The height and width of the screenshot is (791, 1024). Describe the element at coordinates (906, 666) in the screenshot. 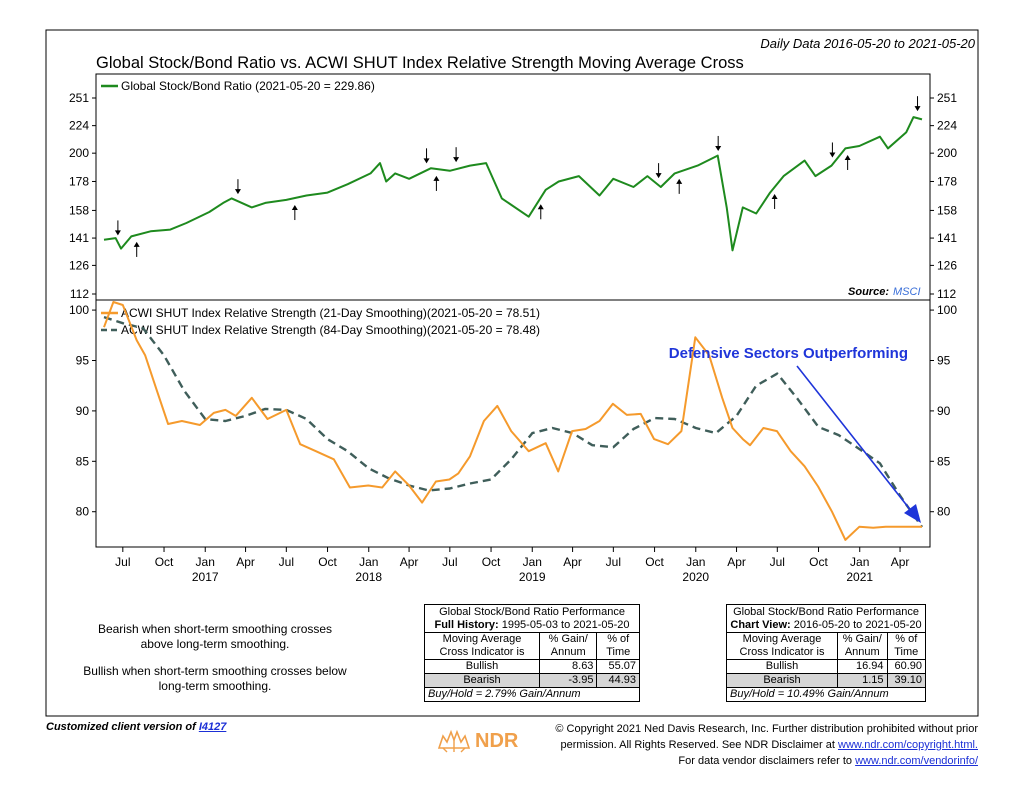

I see `perf-view-bullish-time: 60.90` at that location.